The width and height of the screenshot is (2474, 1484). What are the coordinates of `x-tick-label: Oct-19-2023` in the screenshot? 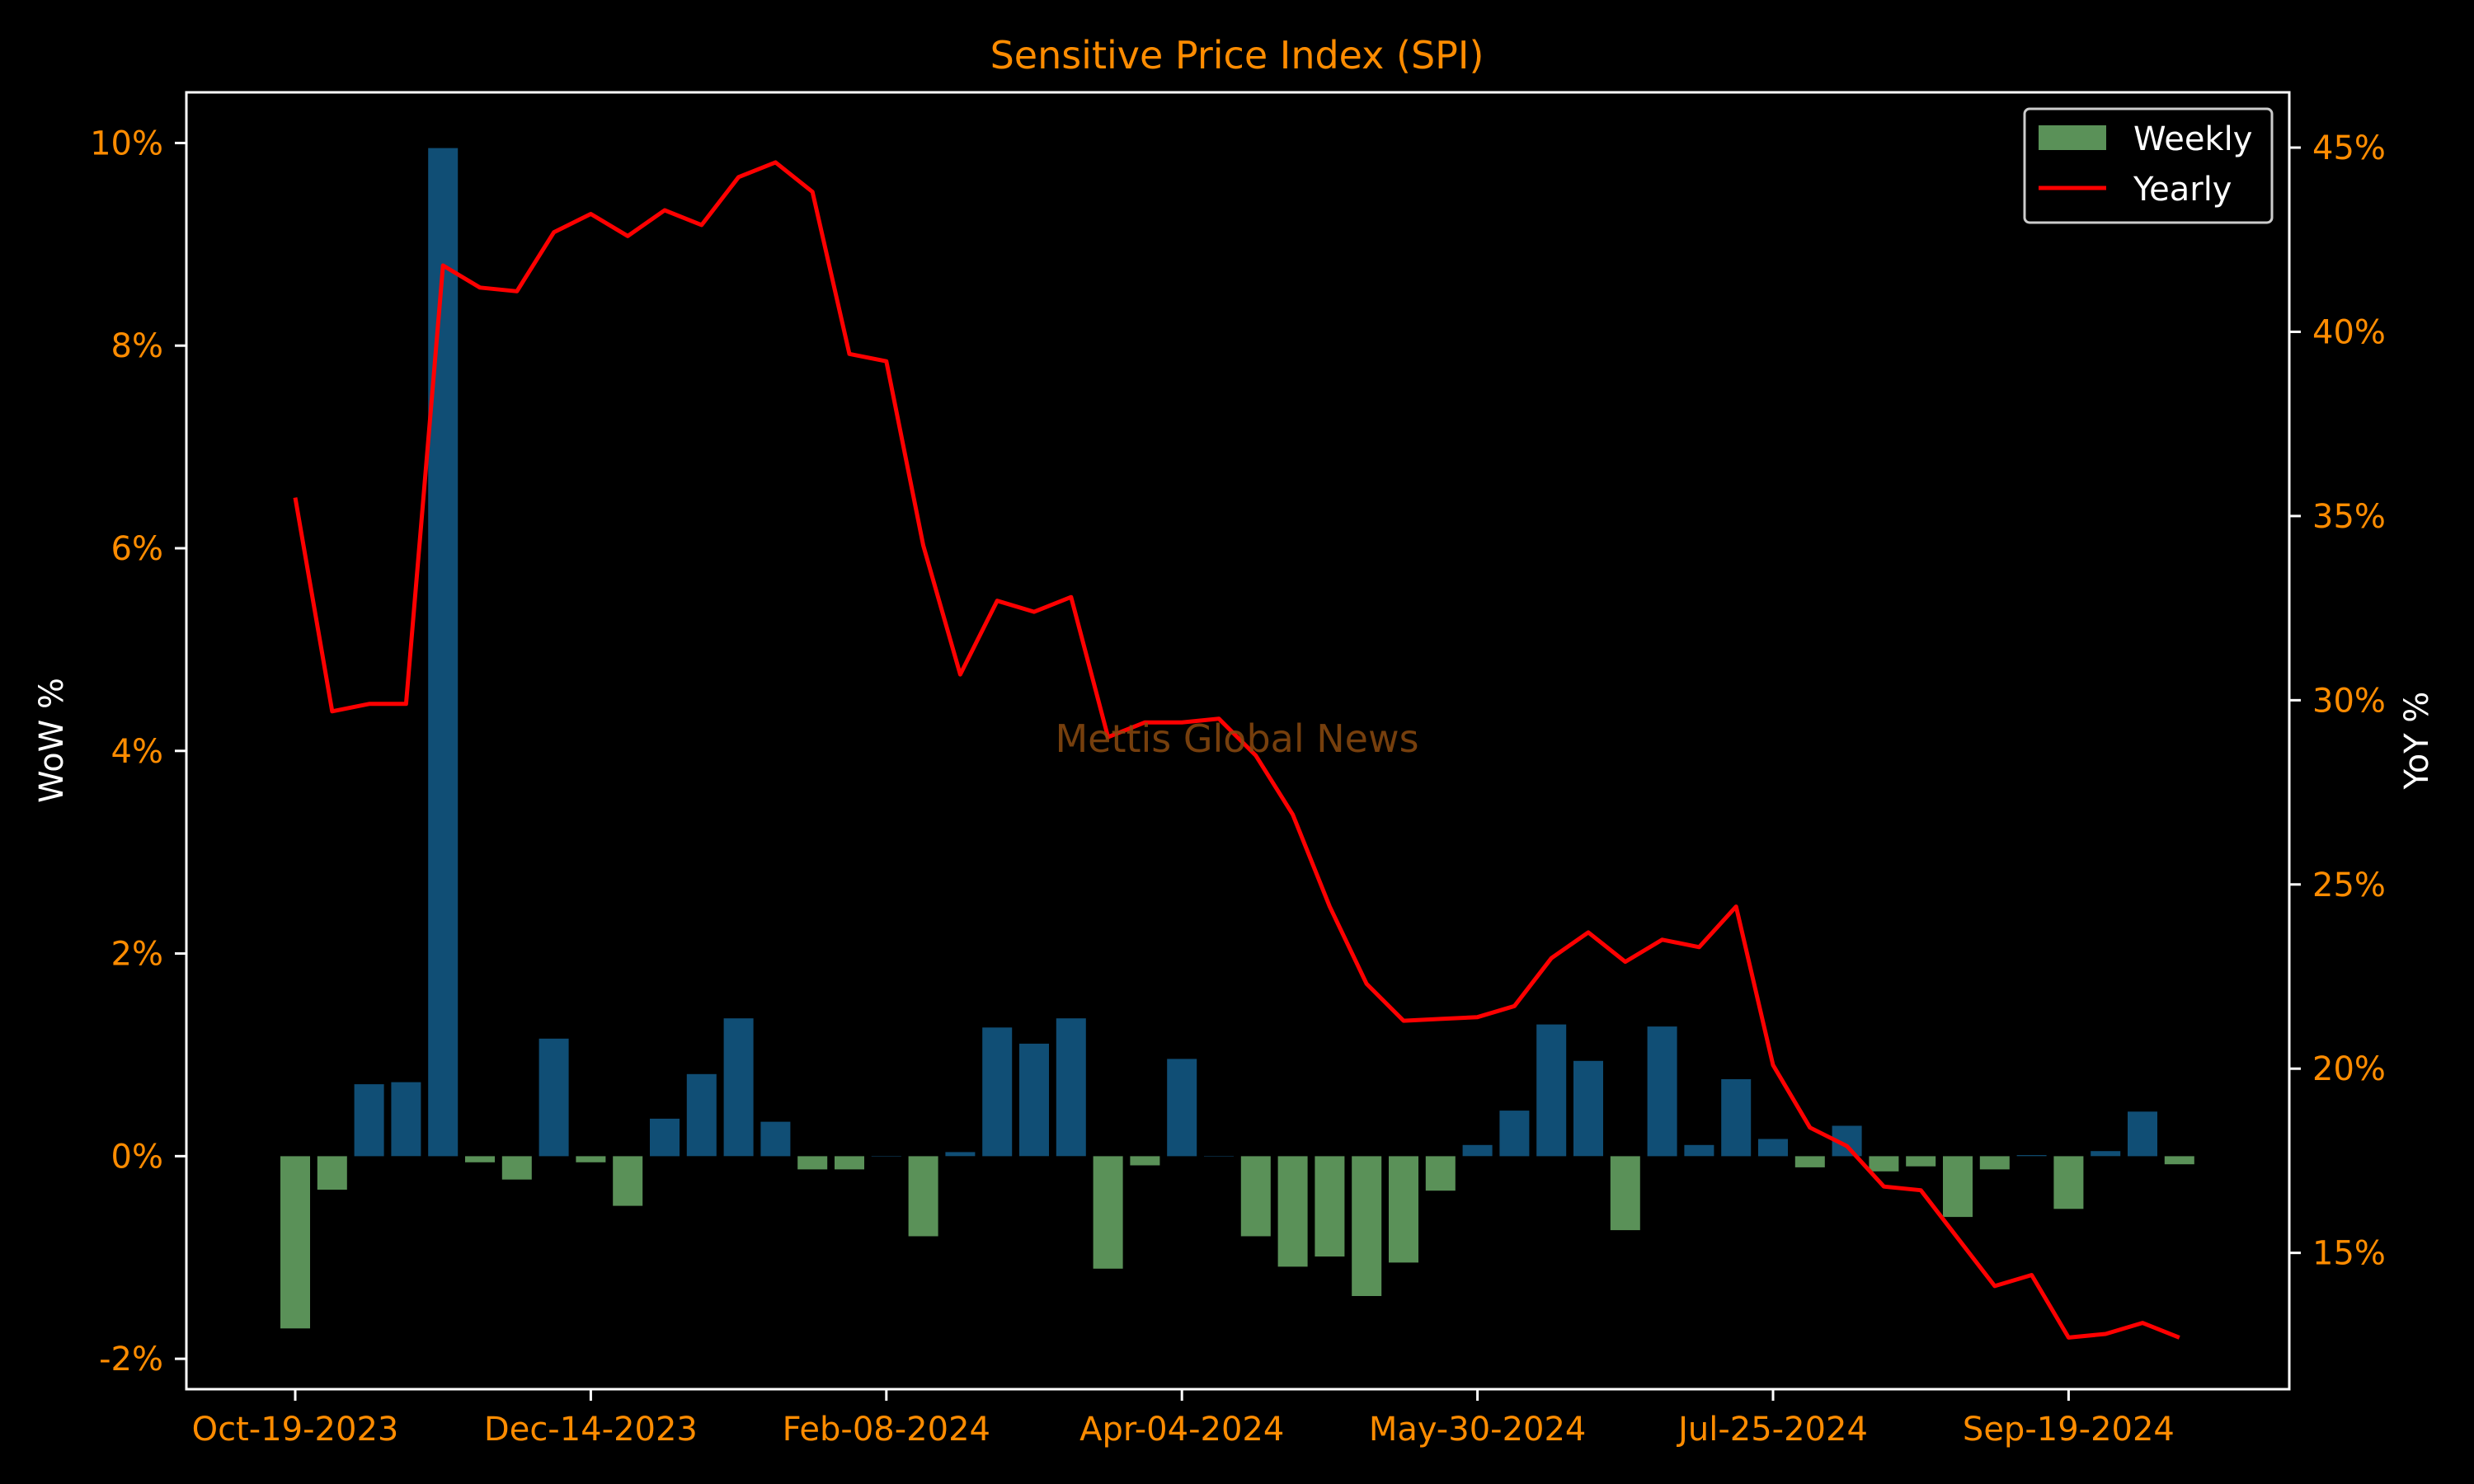 It's located at (295, 1430).